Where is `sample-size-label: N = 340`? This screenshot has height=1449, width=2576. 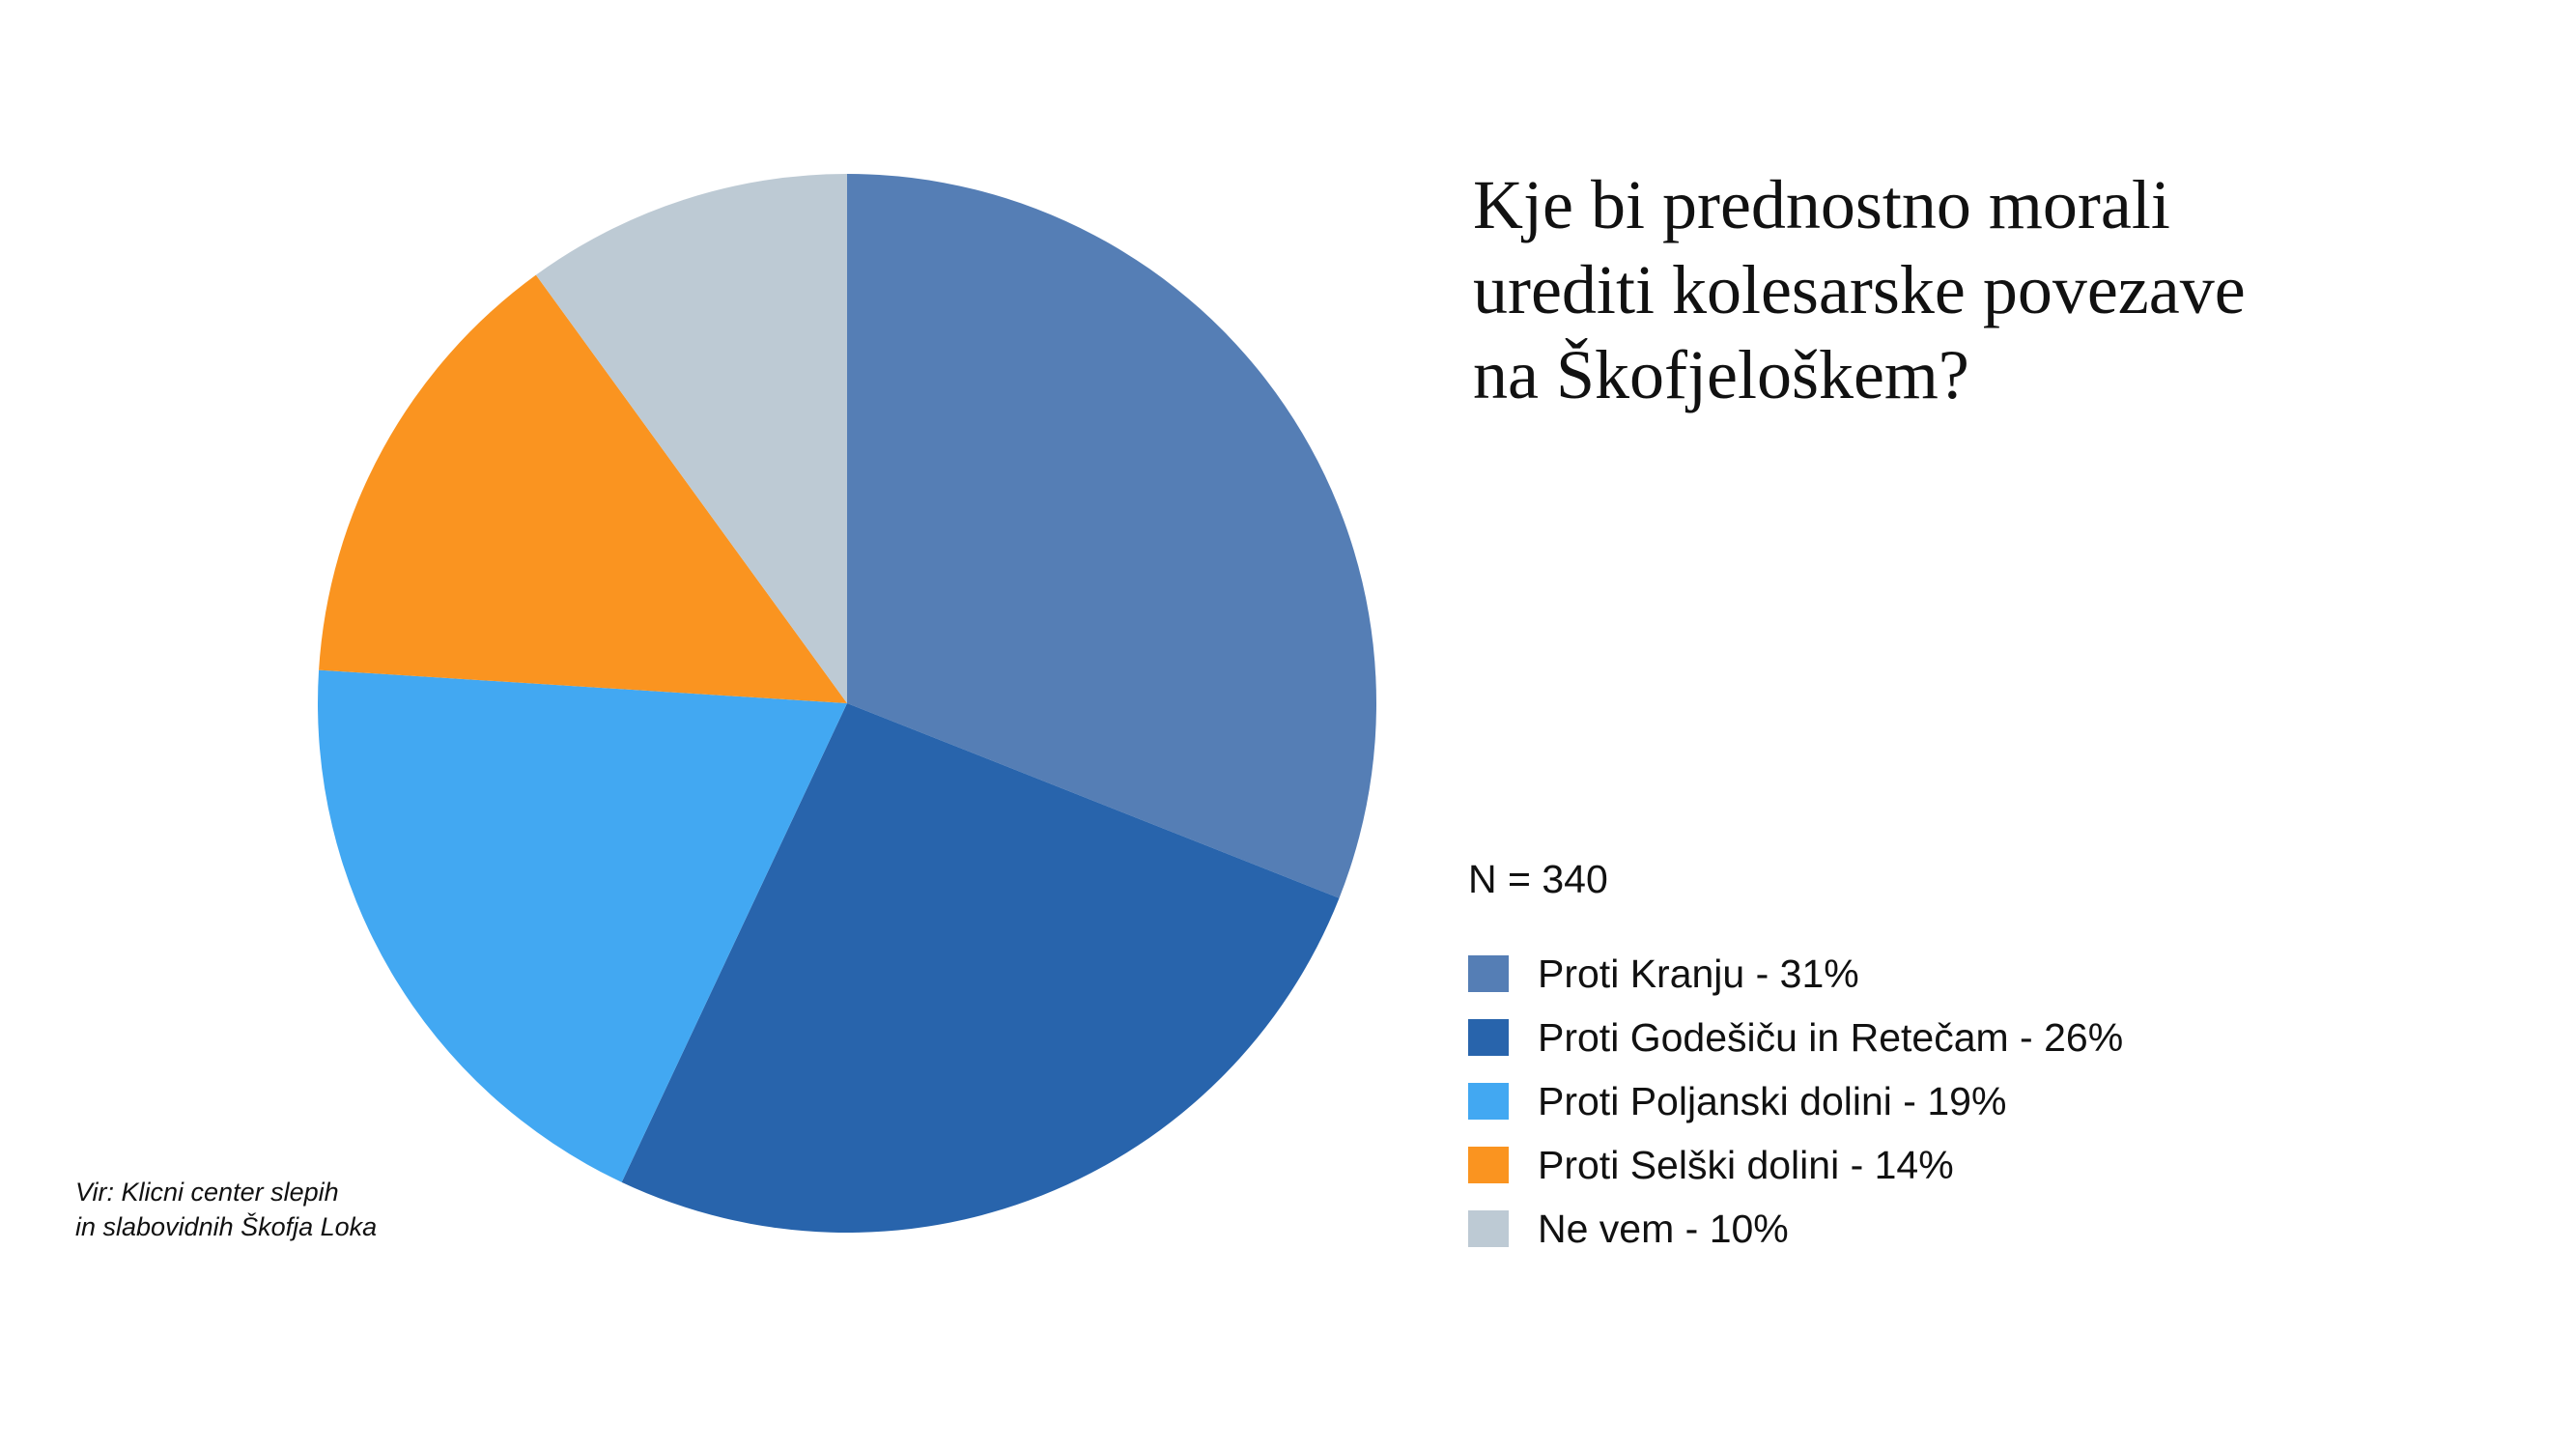 sample-size-label: N = 340 is located at coordinates (1538, 879).